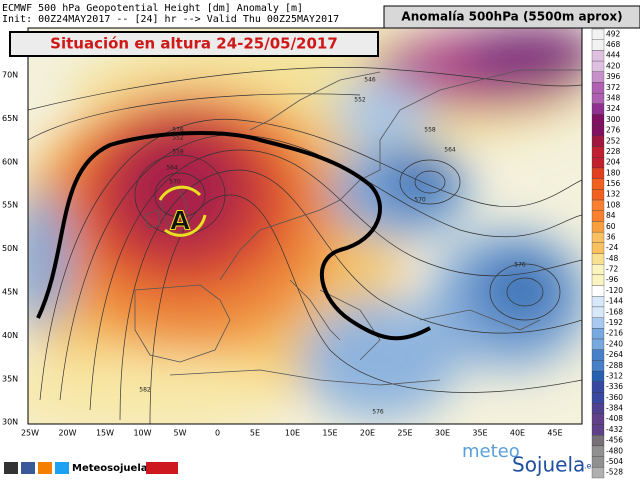 The width and height of the screenshot is (640, 480). What do you see at coordinates (614, 354) in the screenshot?
I see `colorbar-label: -264` at bounding box center [614, 354].